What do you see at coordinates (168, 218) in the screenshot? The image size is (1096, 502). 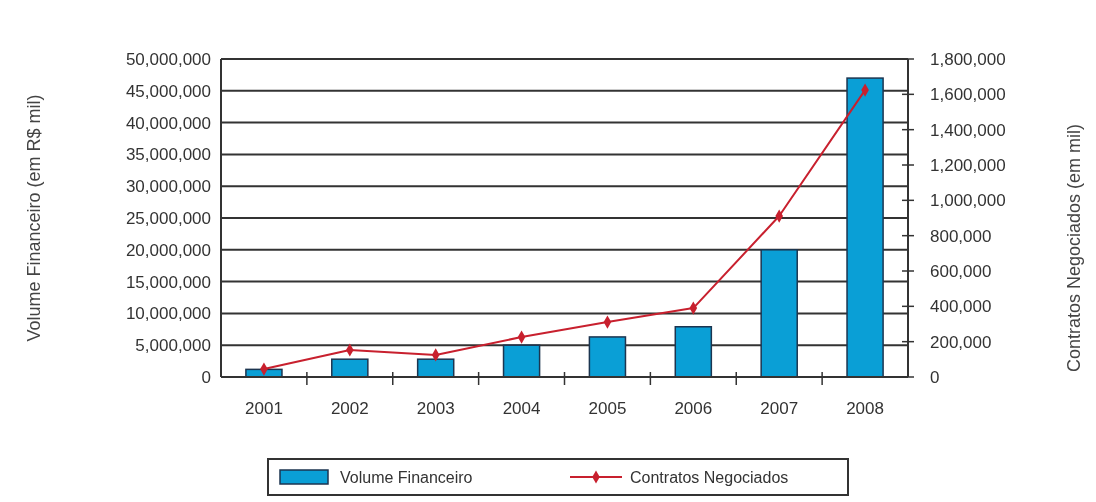 I see `y-tick-label: 25,000,000` at bounding box center [168, 218].